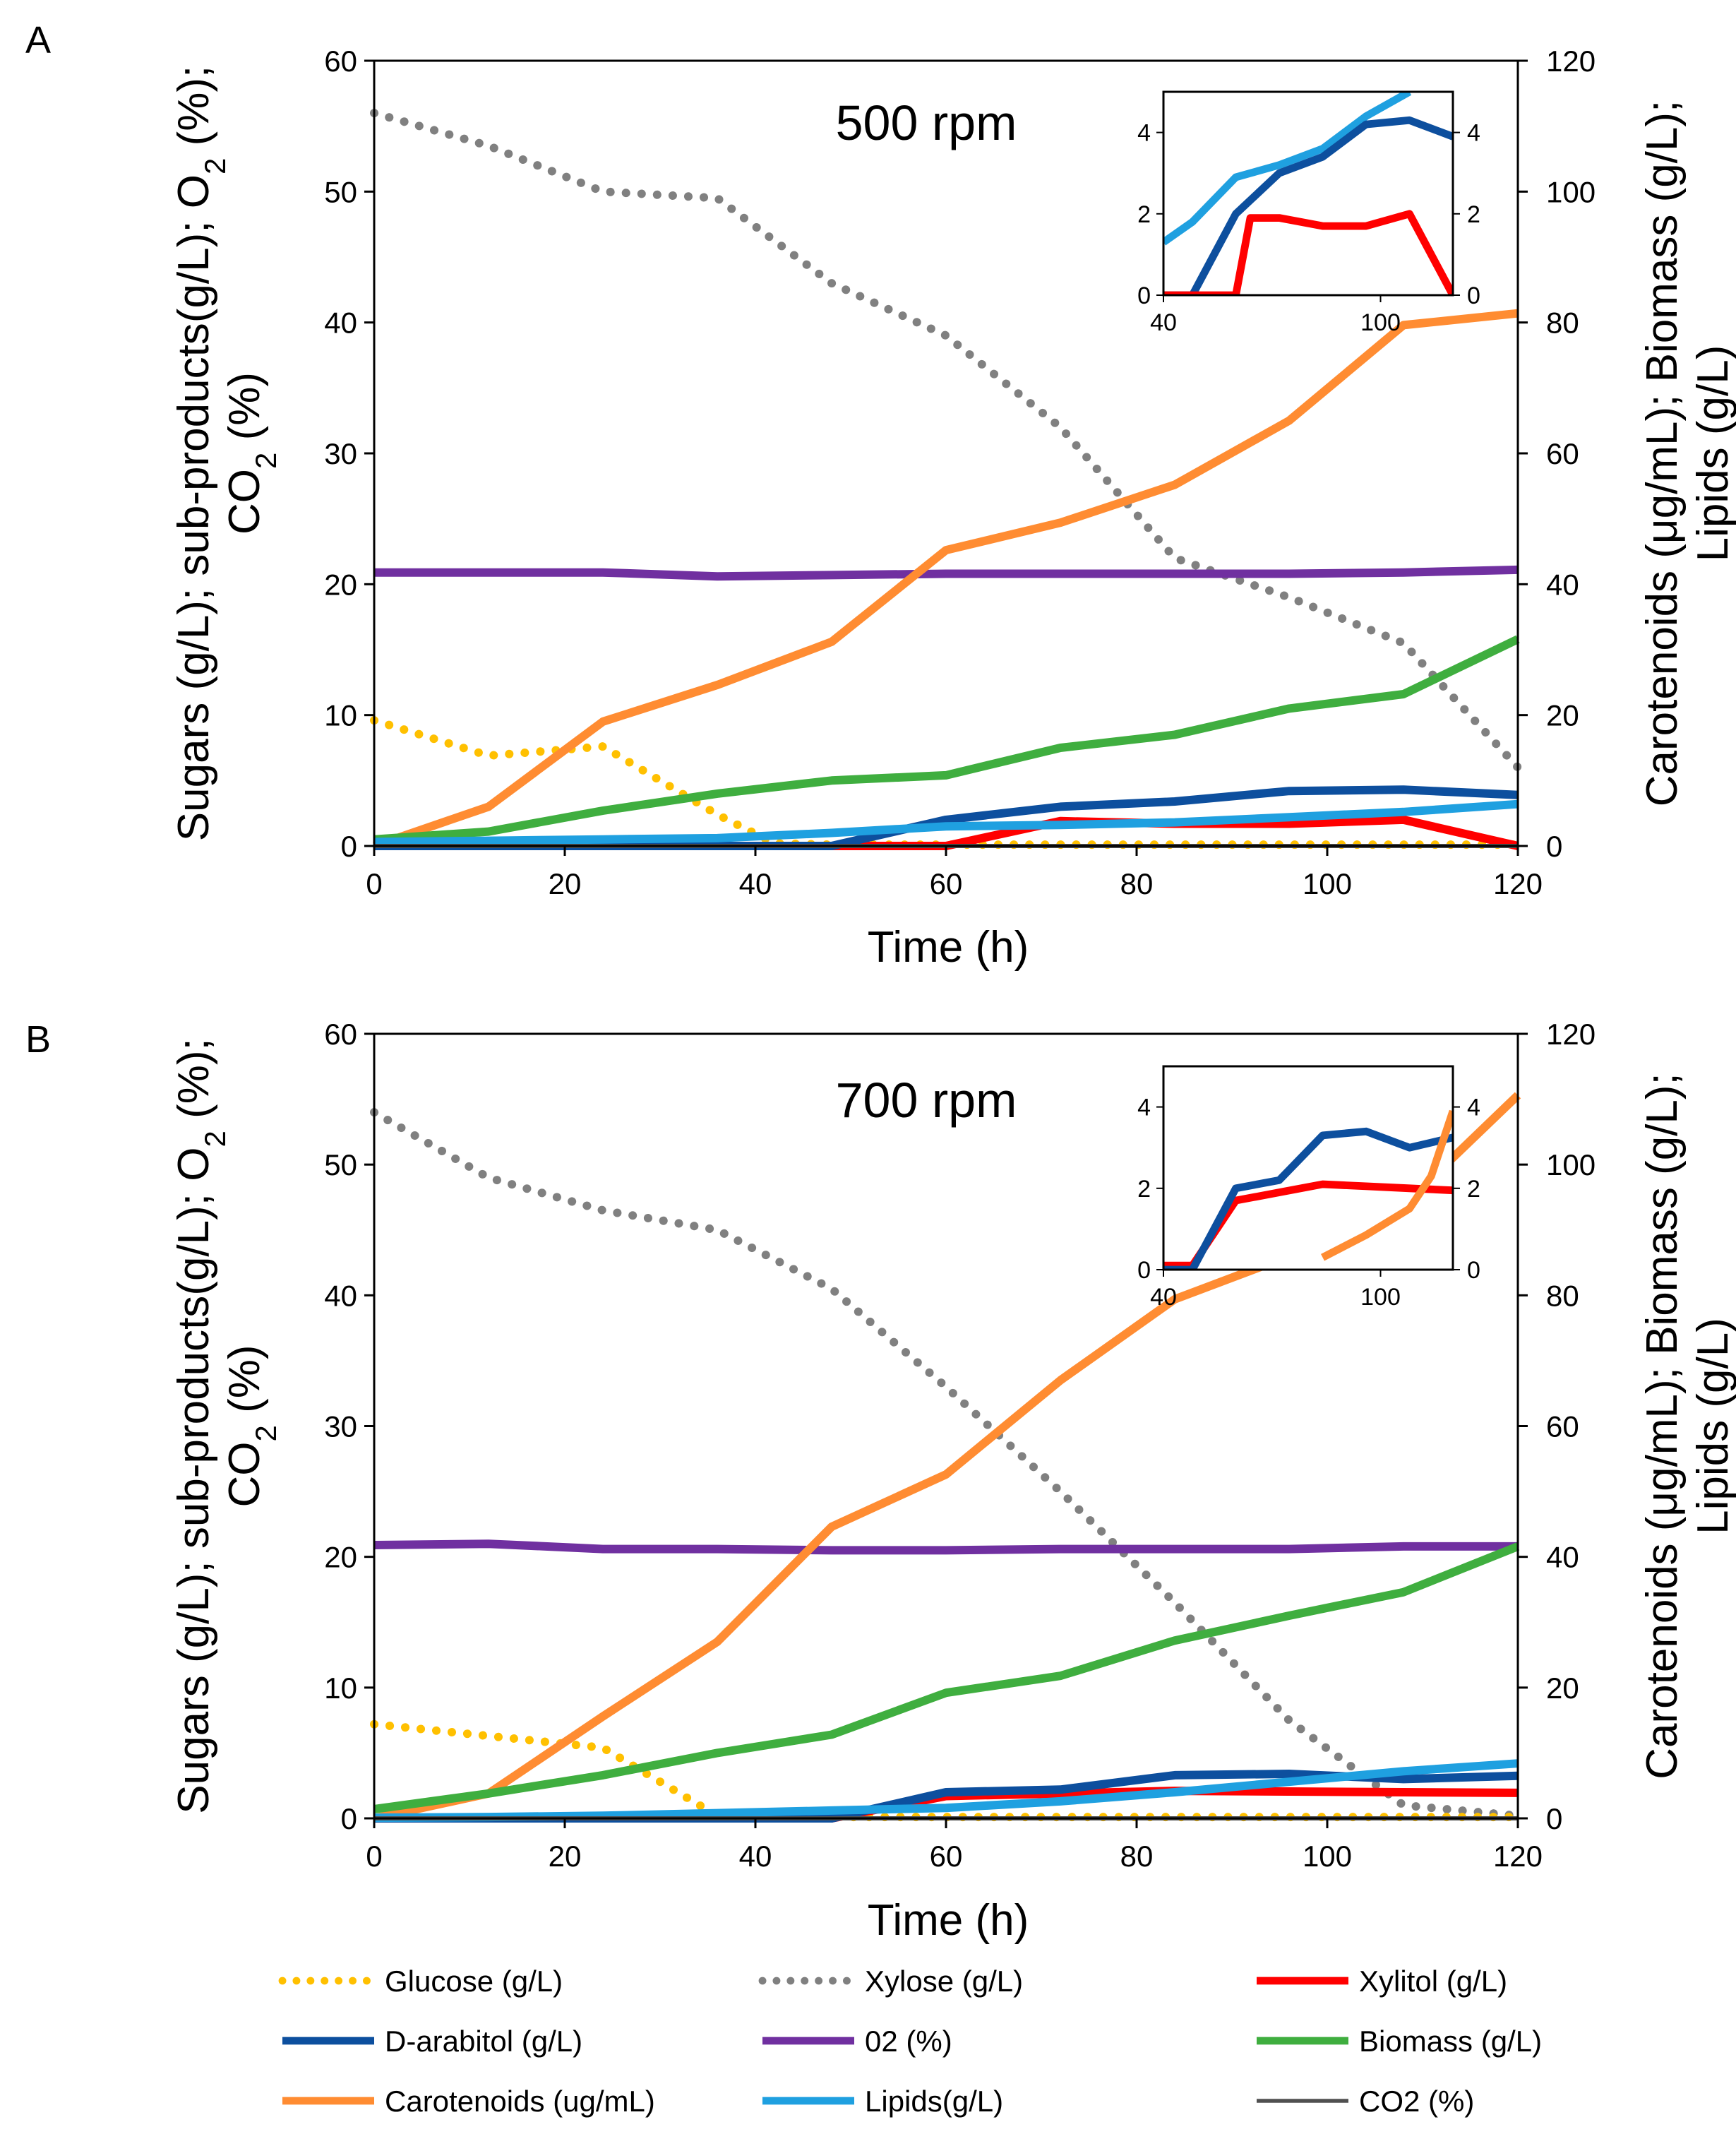 The width and height of the screenshot is (1736, 2134). What do you see at coordinates (1571, 1164) in the screenshot?
I see `y-right-tick-label: 100` at bounding box center [1571, 1164].